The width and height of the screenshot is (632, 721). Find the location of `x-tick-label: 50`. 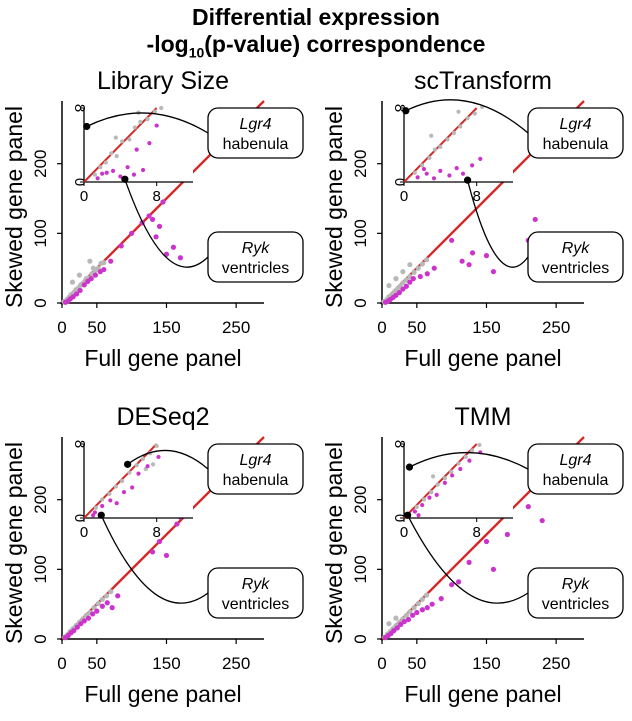

x-tick-label: 50 is located at coordinates (416, 327).